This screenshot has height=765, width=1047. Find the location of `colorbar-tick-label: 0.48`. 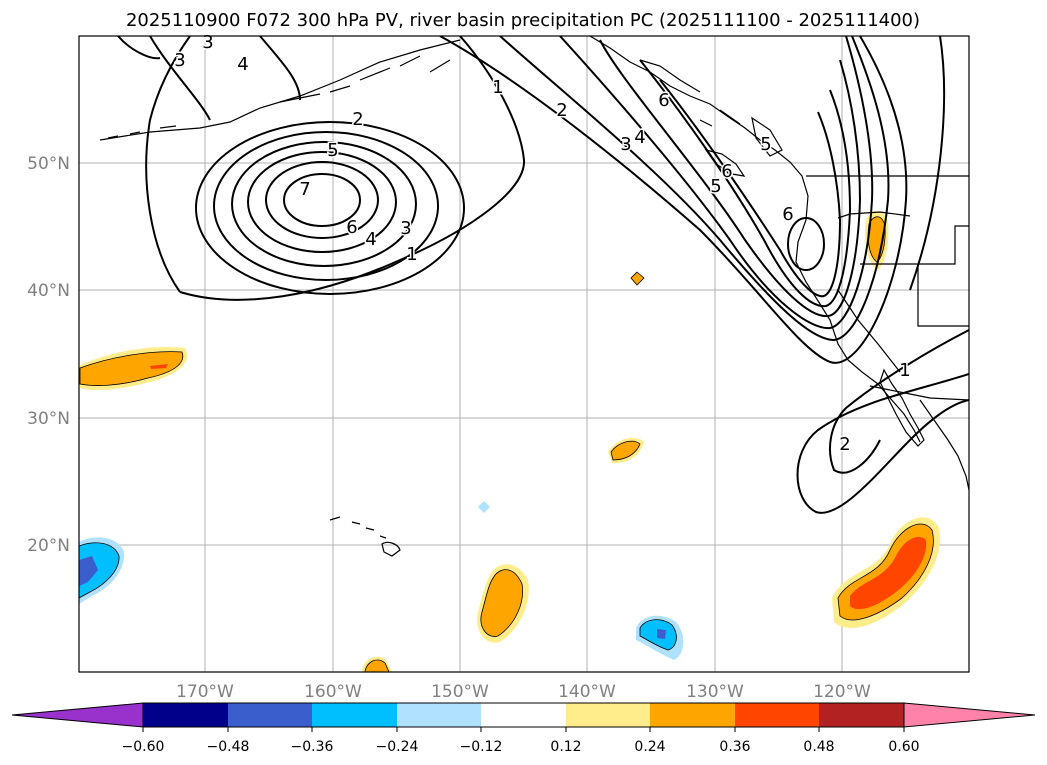

colorbar-tick-label: 0.48 is located at coordinates (818, 747).